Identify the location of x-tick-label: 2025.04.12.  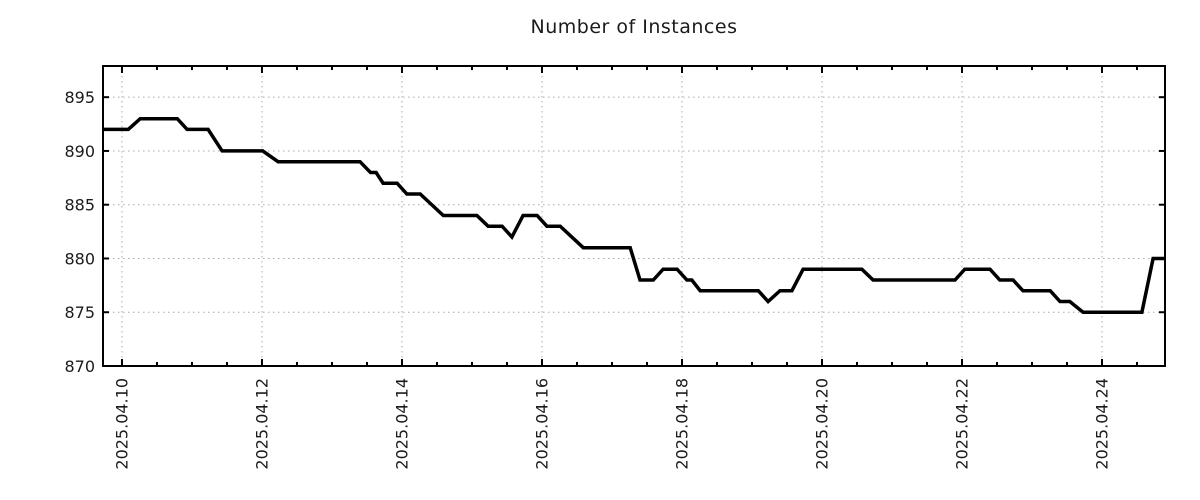
(261, 424).